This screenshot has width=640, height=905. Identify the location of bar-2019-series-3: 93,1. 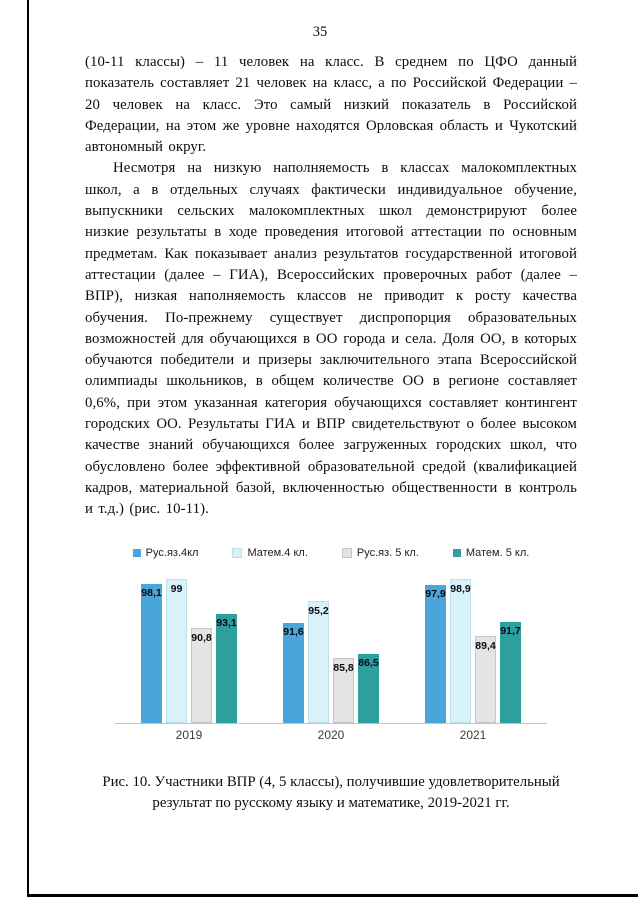
(226, 668).